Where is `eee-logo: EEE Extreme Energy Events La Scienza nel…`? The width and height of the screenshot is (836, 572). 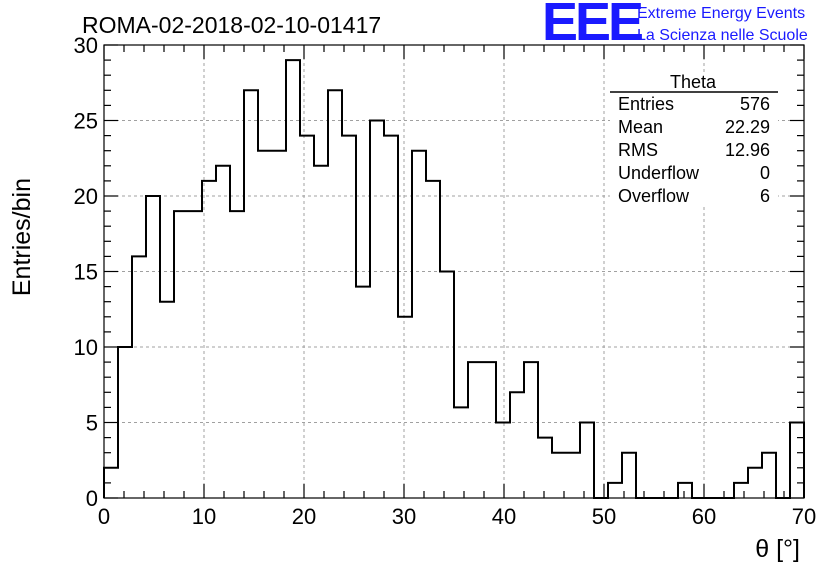 eee-logo: EEE Extreme Energy Events La Scienza nel… is located at coordinates (675, 26).